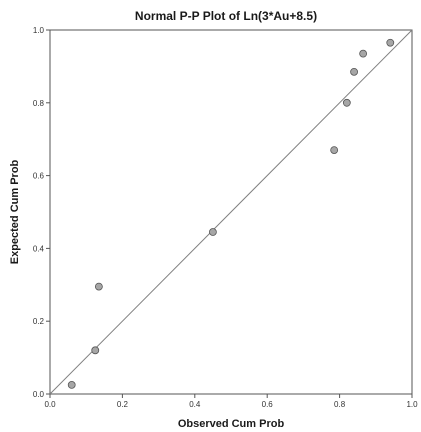 This screenshot has height=432, width=421. I want to click on y-tick-label: 0.0, so click(39, 394).